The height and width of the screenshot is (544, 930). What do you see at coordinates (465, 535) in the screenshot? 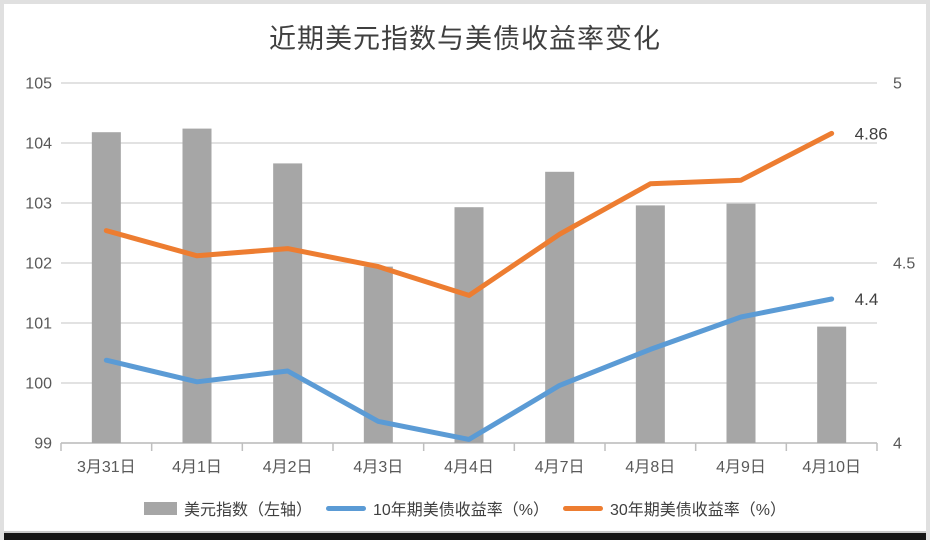
I see `window-bottom-edge` at bounding box center [465, 535].